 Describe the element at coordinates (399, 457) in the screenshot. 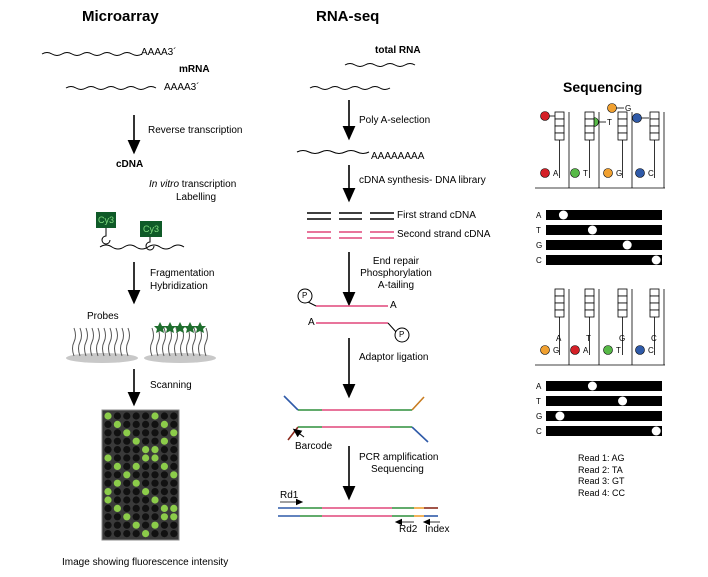

I see `pcr-label: PCR amplification` at that location.